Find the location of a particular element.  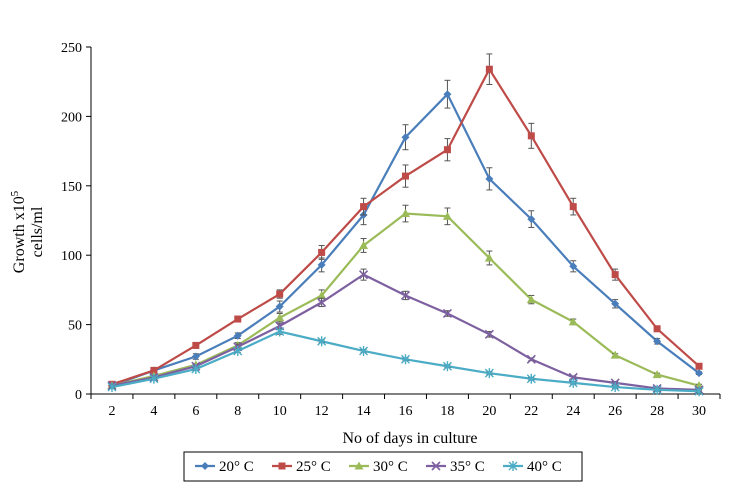

x-tick-label: 12 is located at coordinates (322, 411).